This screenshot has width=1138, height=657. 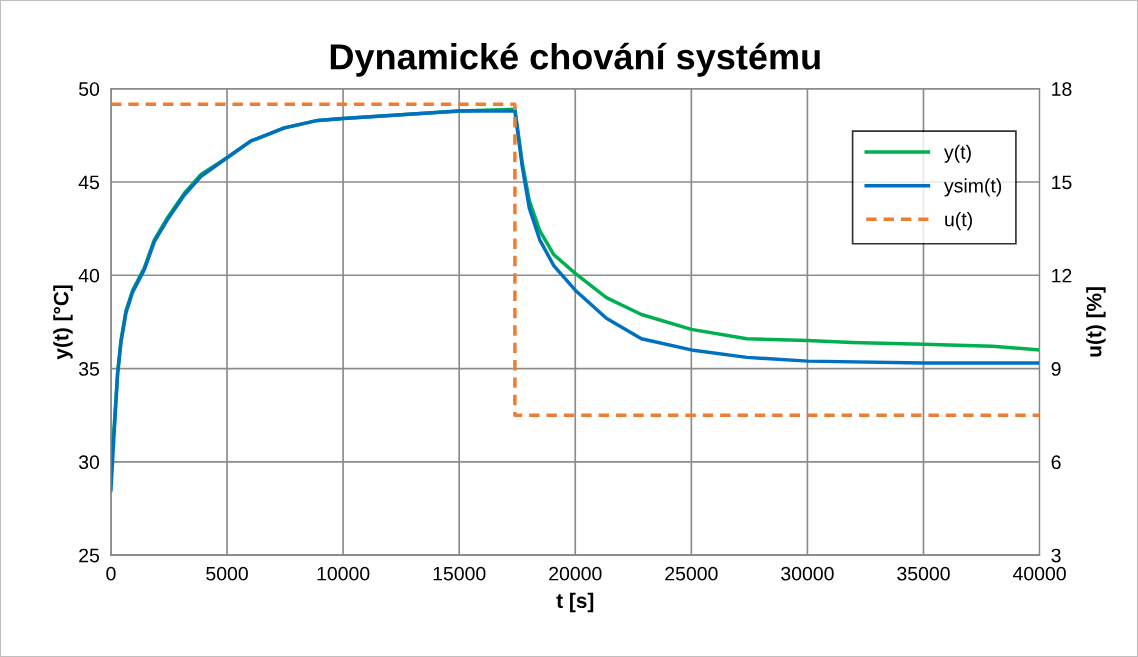 I want to click on x-tick-label: 0, so click(x=111, y=573).